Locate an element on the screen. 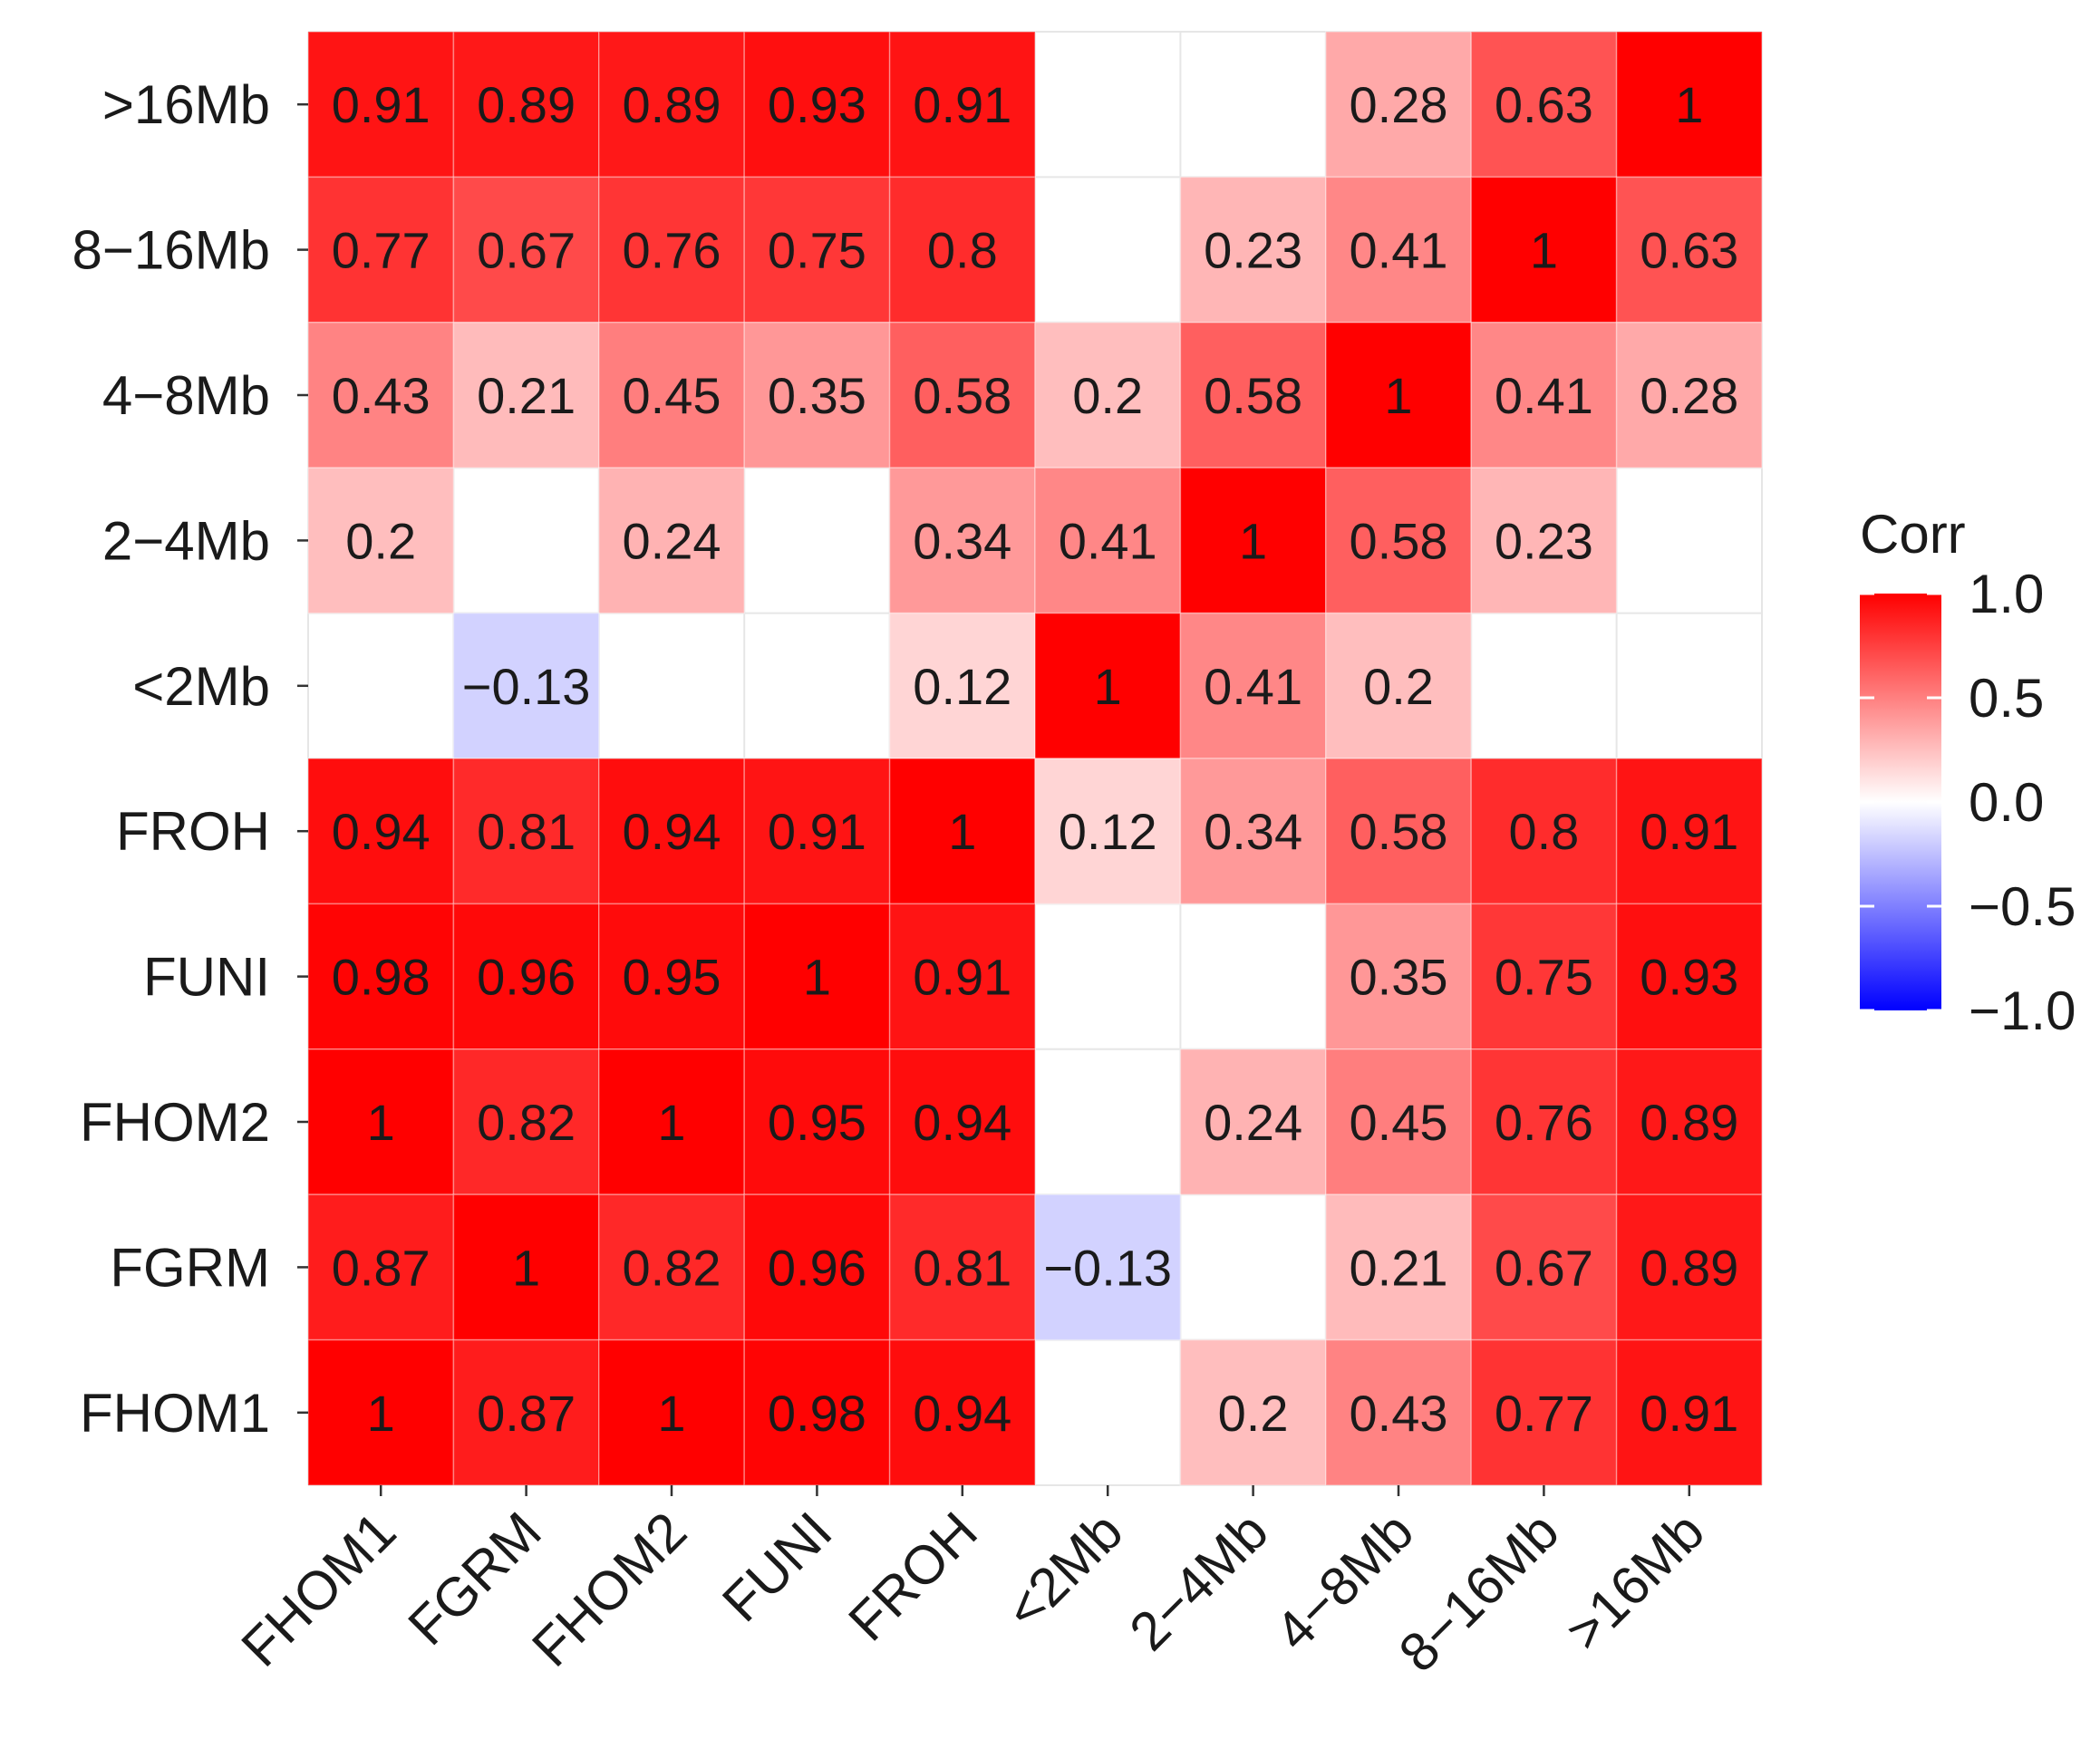  cell-value-label: 0.21 is located at coordinates (526, 395).